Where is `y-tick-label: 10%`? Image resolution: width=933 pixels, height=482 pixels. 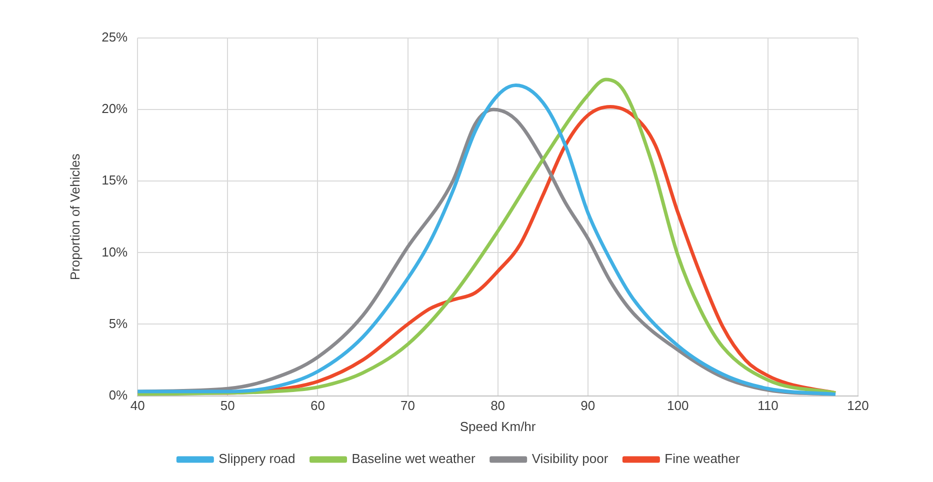
y-tick-label: 10% is located at coordinates (115, 252).